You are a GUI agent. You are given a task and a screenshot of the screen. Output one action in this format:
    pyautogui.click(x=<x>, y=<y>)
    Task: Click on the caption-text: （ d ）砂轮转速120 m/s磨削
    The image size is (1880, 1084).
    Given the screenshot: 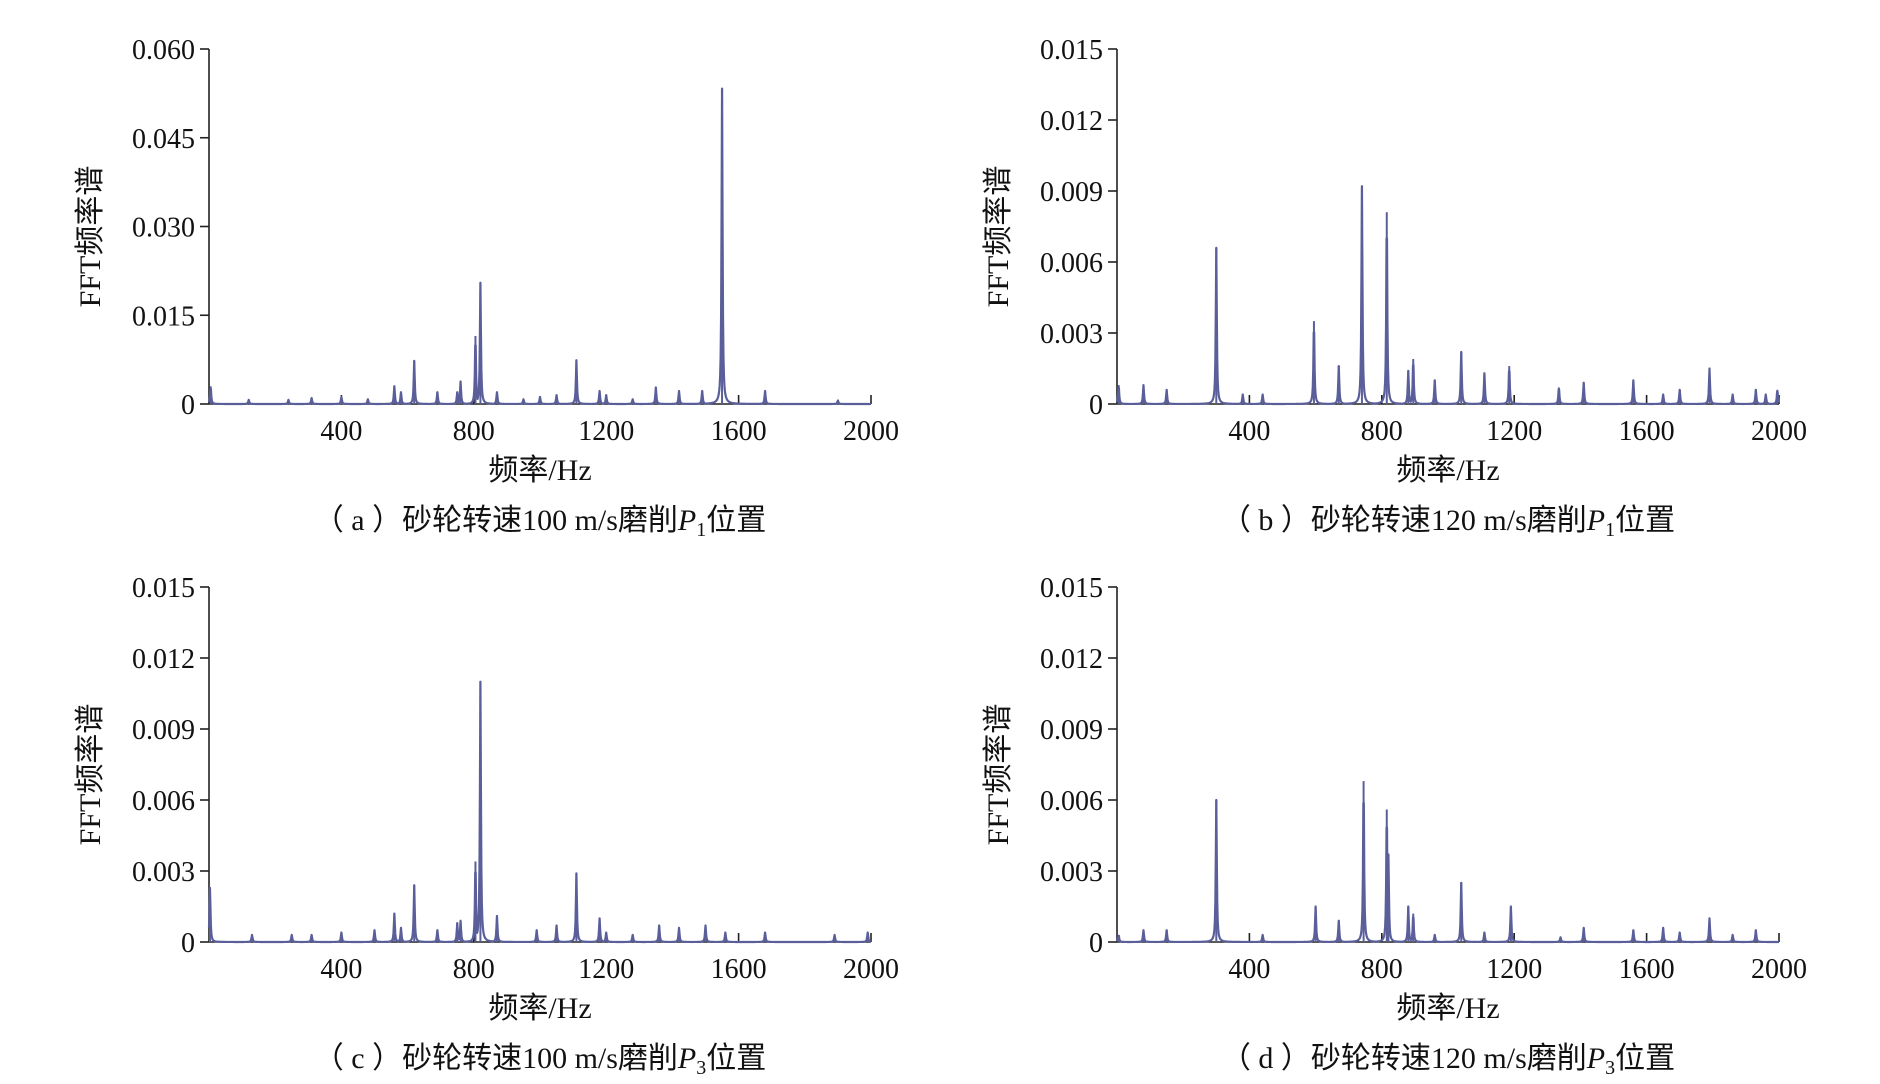 What is the action you would take?
    pyautogui.click(x=1404, y=1058)
    